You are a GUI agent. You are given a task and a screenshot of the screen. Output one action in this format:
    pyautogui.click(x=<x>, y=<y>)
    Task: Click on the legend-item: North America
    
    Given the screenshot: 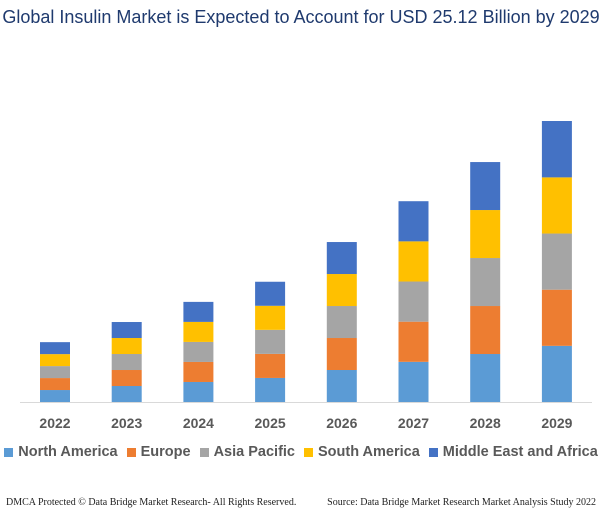 What is the action you would take?
    pyautogui.click(x=61, y=452)
    